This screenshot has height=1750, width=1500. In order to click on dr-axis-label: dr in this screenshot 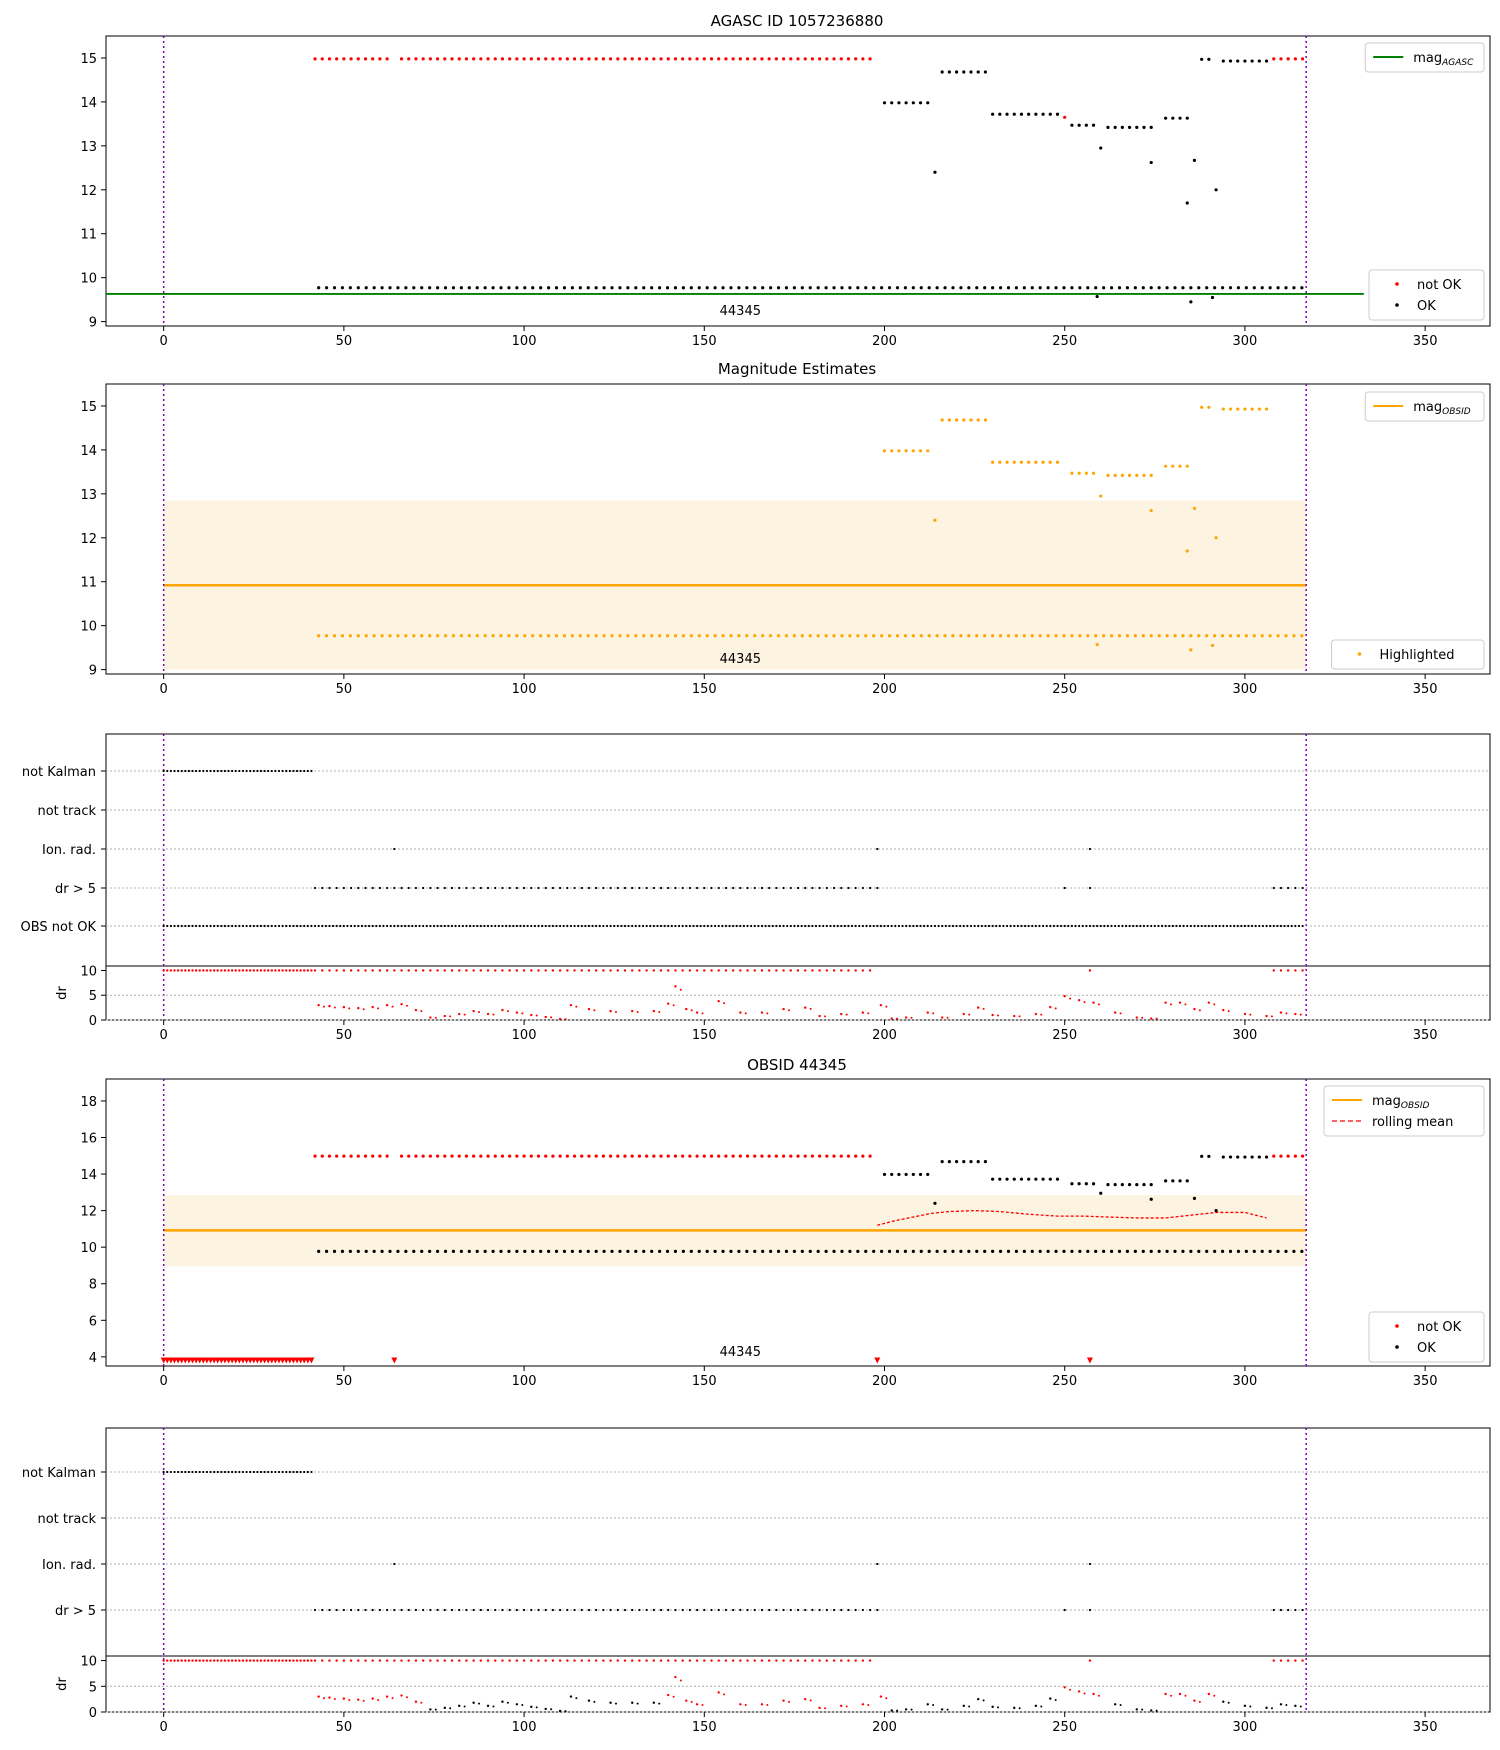, I will do `click(62, 1684)`.